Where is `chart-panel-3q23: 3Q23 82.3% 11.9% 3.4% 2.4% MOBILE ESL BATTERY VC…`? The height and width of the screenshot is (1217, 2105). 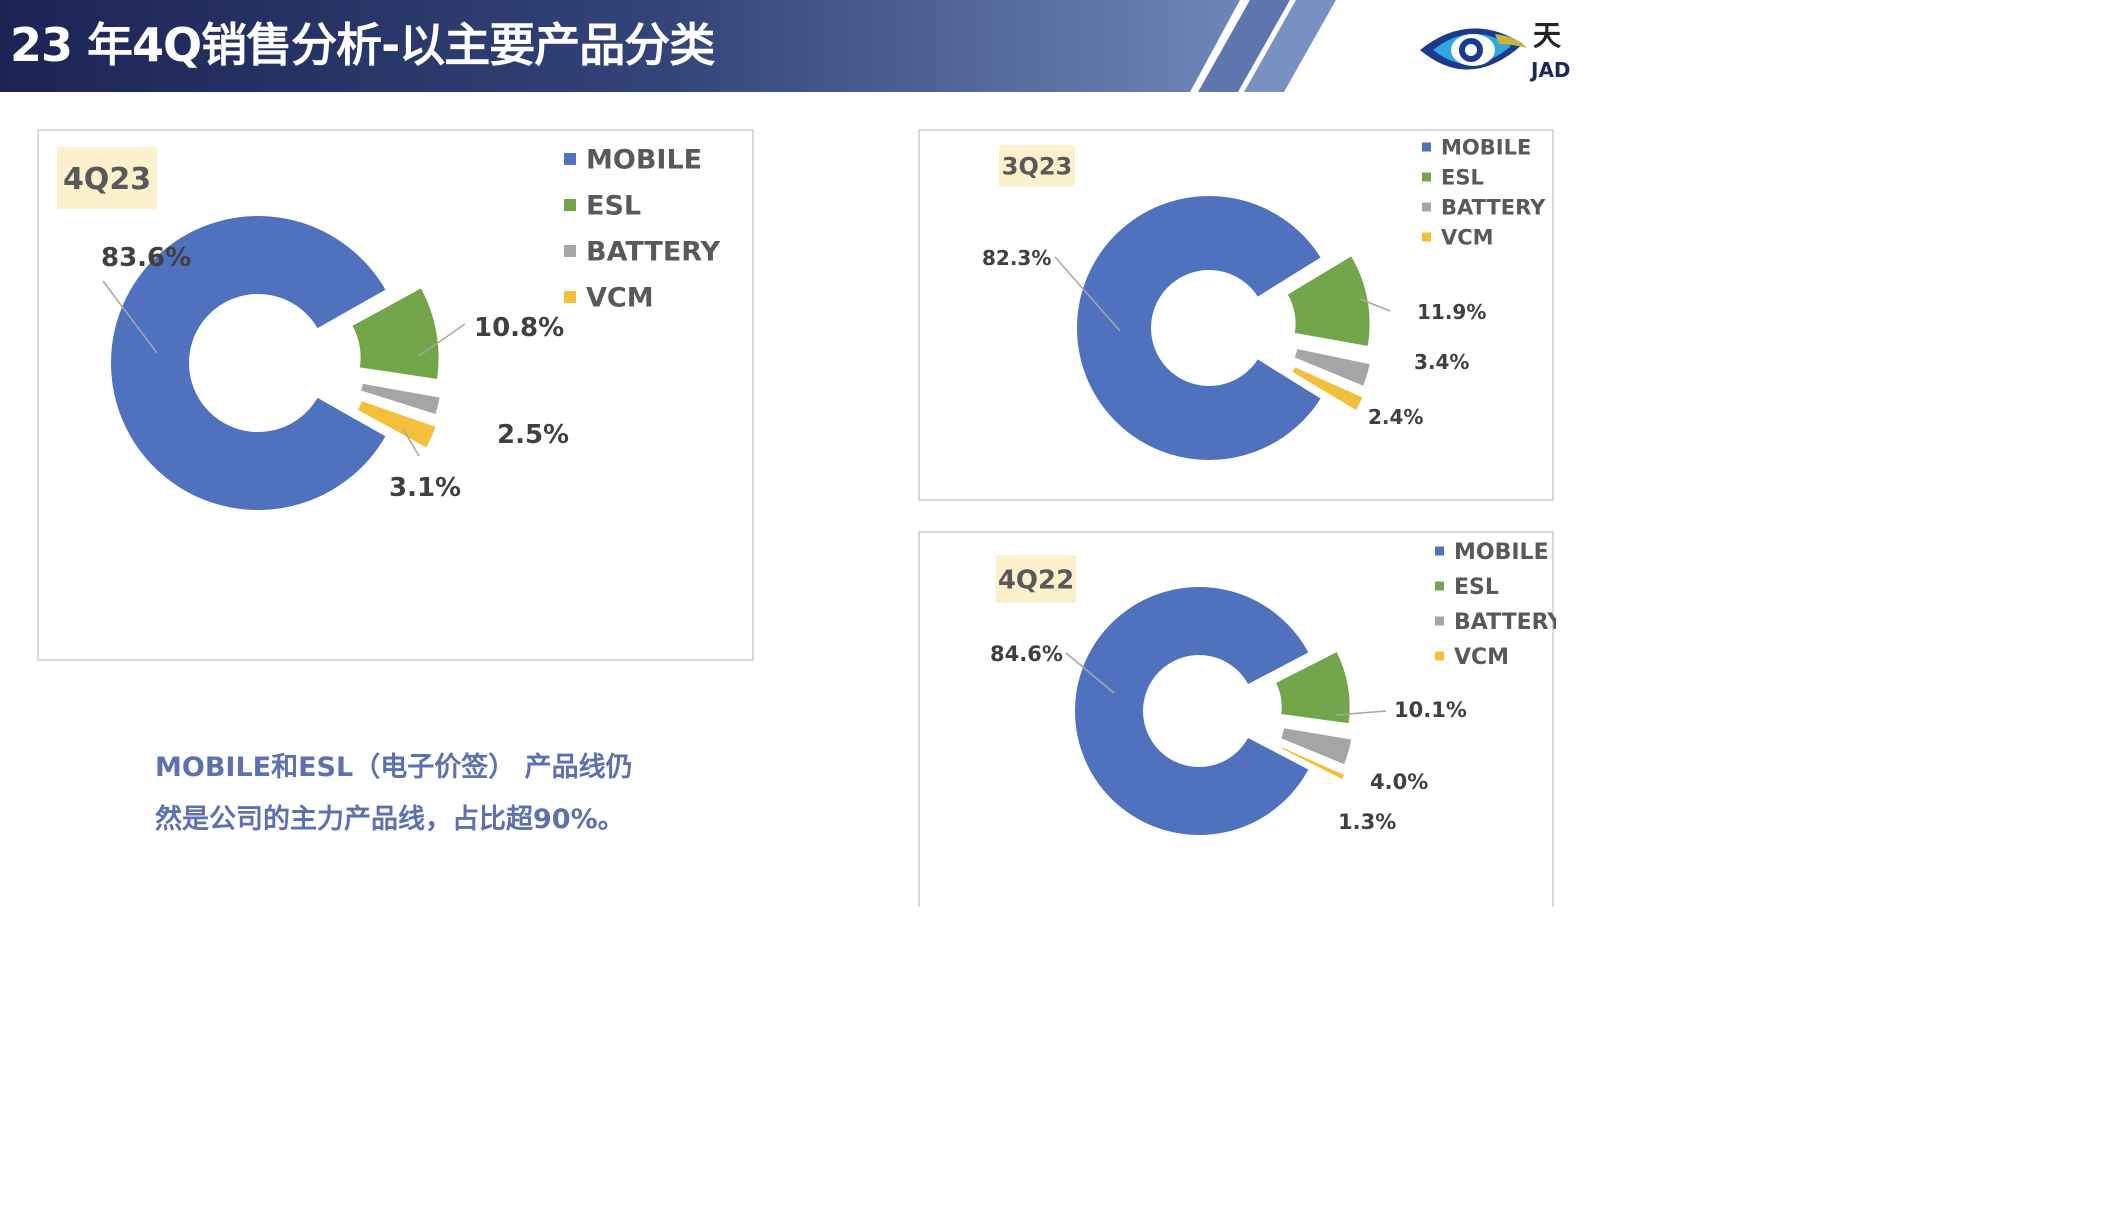
chart-panel-3q23: 3Q23 82.3% 11.9% 3.4% 2.4% MOBILE ESL BATTERY VC… is located at coordinates (1236, 315).